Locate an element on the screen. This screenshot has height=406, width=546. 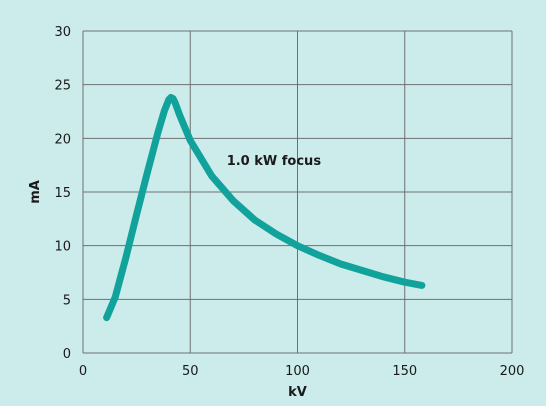
x-tick-label-1: 50 is located at coordinates (190, 371).